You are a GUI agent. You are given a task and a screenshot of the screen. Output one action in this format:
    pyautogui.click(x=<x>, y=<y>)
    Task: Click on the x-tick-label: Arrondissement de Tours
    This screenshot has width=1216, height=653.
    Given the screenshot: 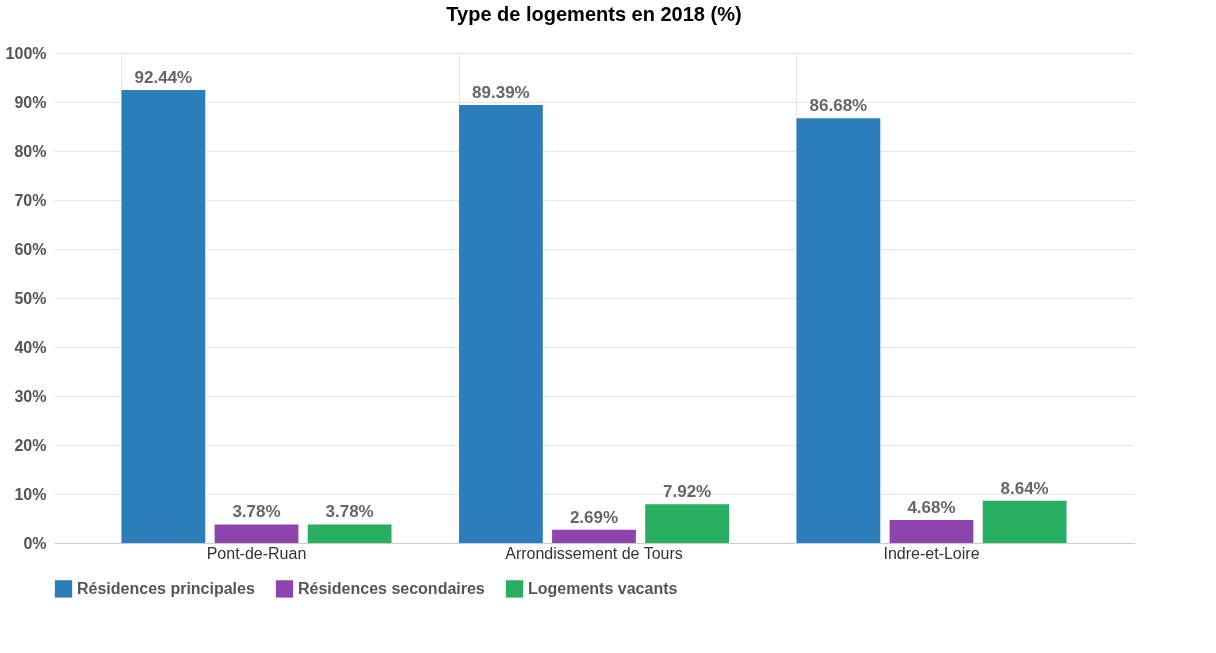 What is the action you would take?
    pyautogui.click(x=594, y=553)
    